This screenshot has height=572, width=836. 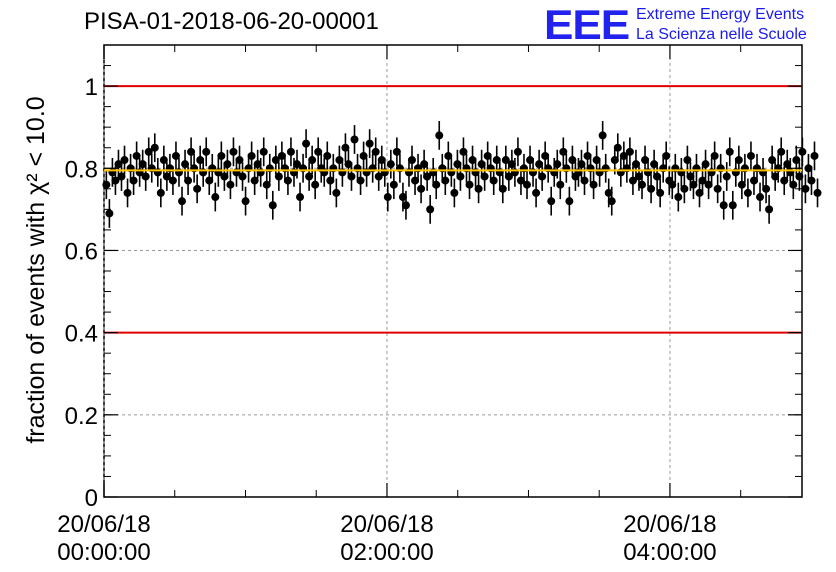 I want to click on y-tick-label: 0.4, so click(x=81, y=334).